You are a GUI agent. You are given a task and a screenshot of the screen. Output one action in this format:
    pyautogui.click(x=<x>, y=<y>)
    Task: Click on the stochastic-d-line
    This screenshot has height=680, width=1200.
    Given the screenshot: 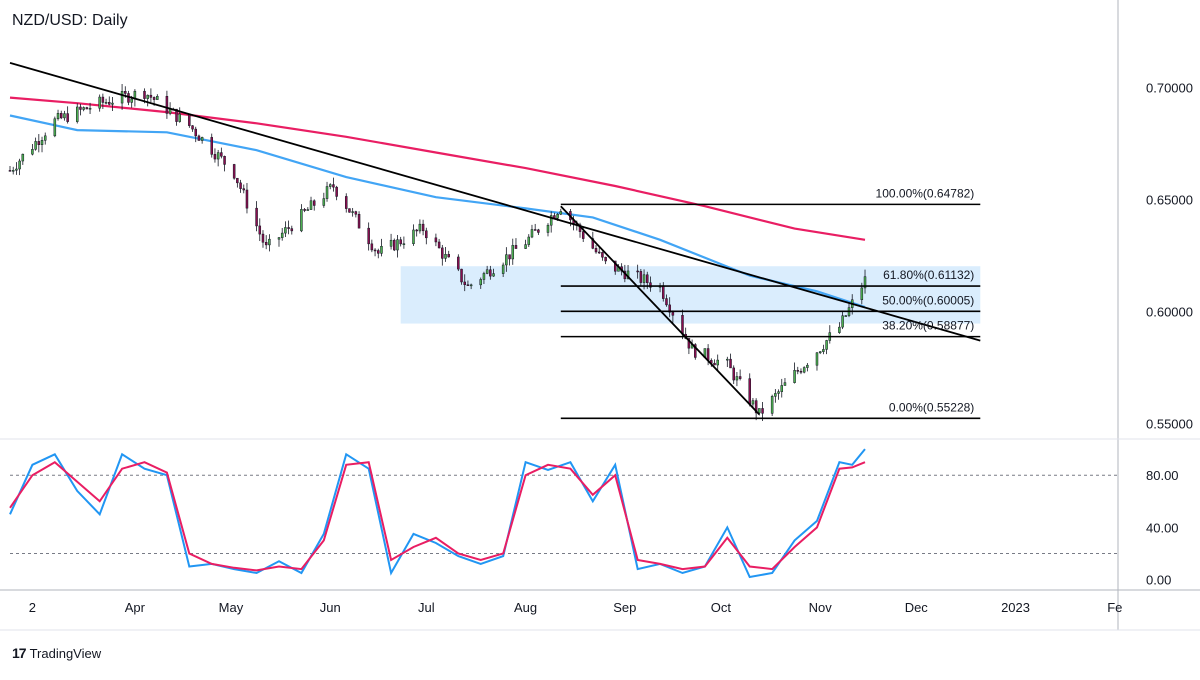 What is the action you would take?
    pyautogui.click(x=437, y=516)
    